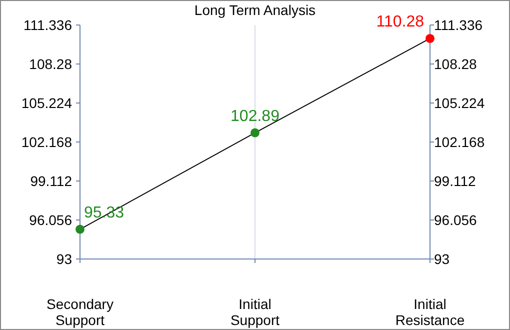 Image resolution: width=510 pixels, height=330 pixels. What do you see at coordinates (459, 103) in the screenshot?
I see `y2-tick-label: 105.224` at bounding box center [459, 103].